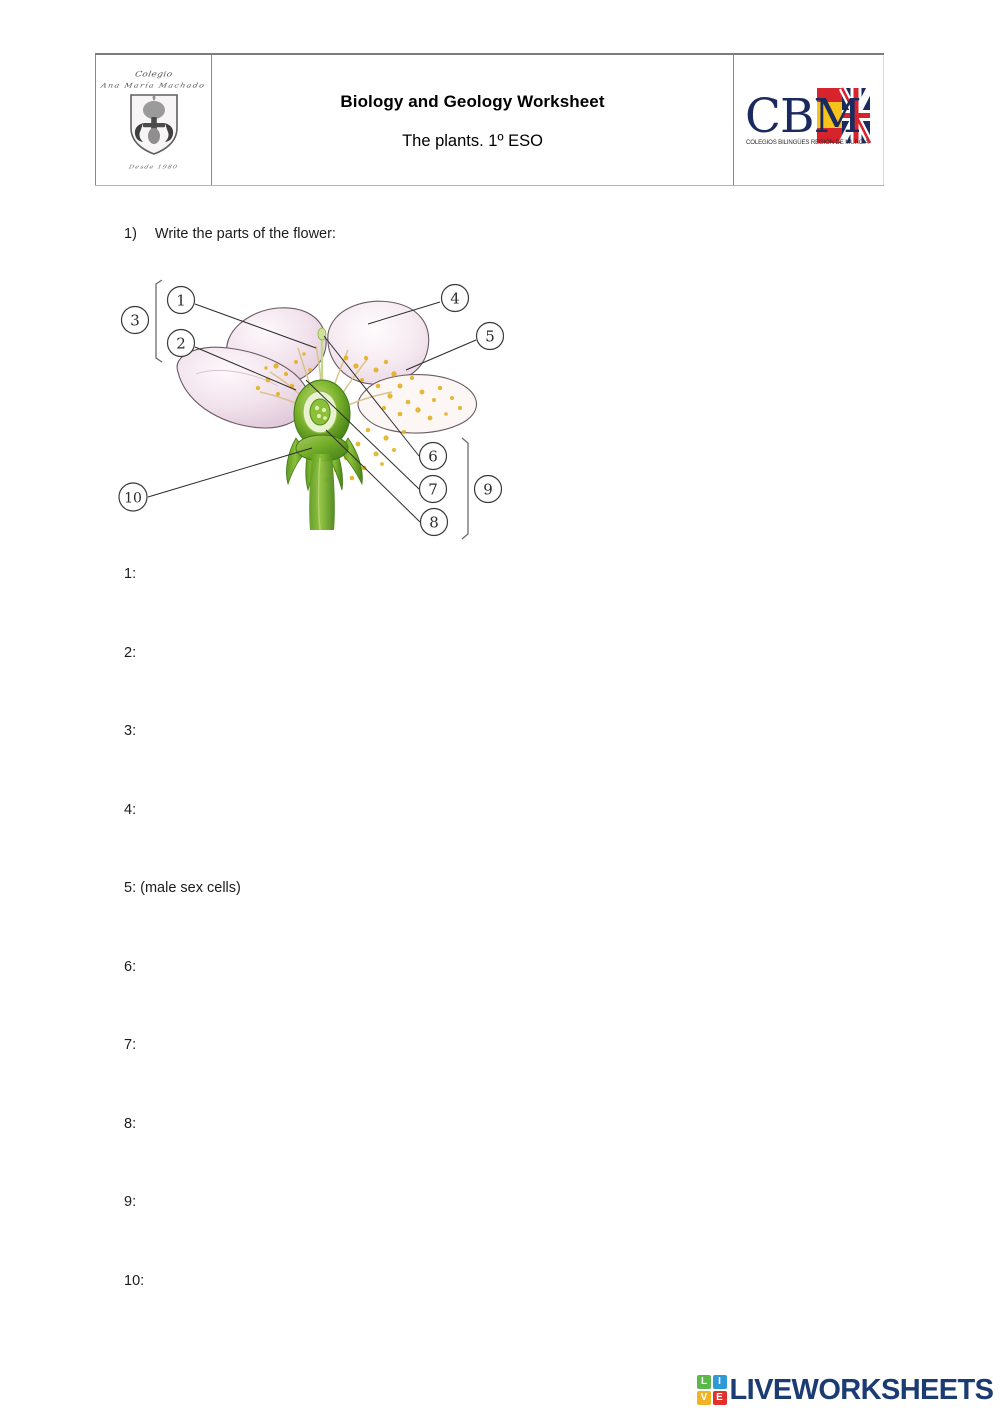 The height and width of the screenshot is (1413, 1000). I want to click on callout-10: 10, so click(133, 497).